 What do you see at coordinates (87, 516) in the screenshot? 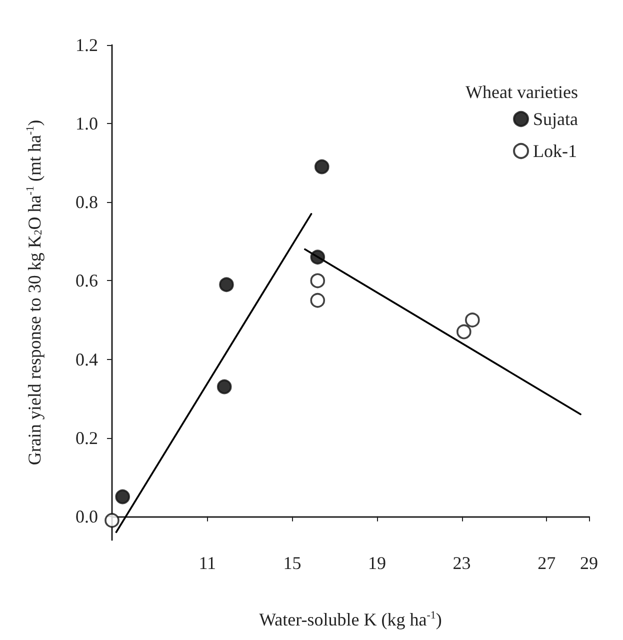
I see `y-tick-label: 0.0` at bounding box center [87, 516].